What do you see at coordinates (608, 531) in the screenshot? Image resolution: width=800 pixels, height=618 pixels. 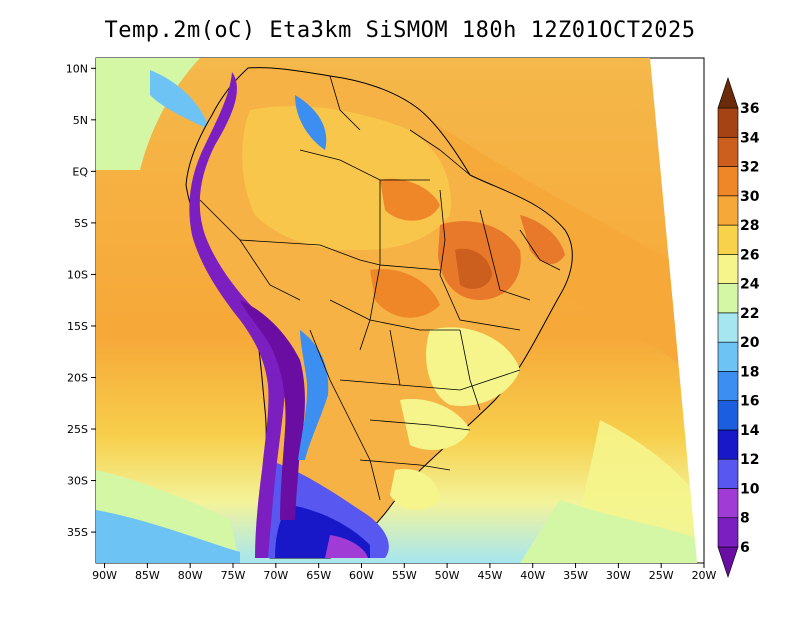 I see `south-atlantic-coolest` at bounding box center [608, 531].